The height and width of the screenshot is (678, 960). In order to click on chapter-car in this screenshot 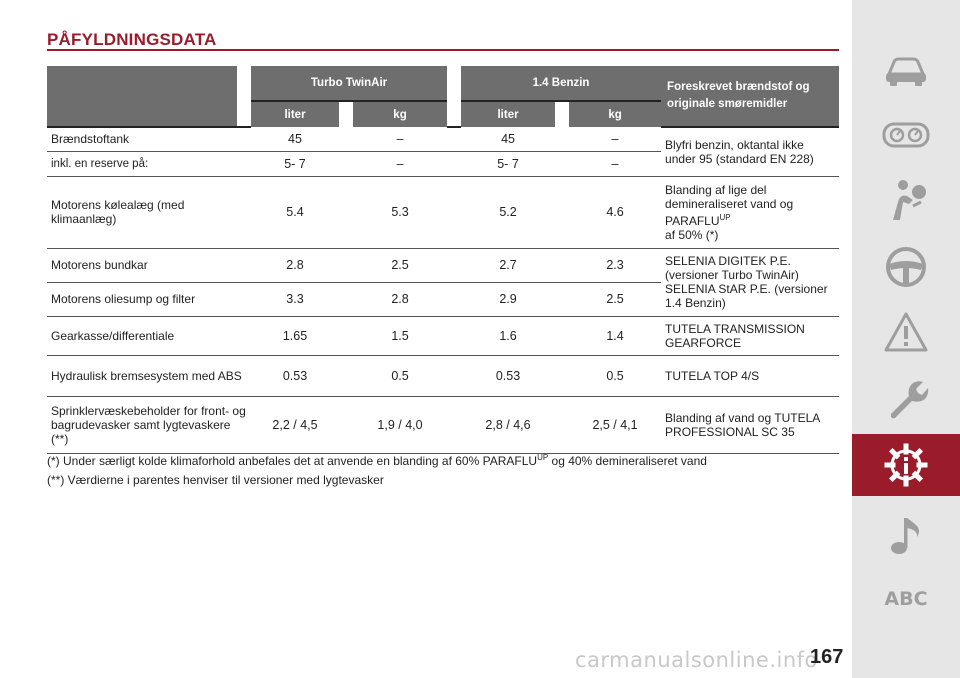, I will do `click(906, 69)`.